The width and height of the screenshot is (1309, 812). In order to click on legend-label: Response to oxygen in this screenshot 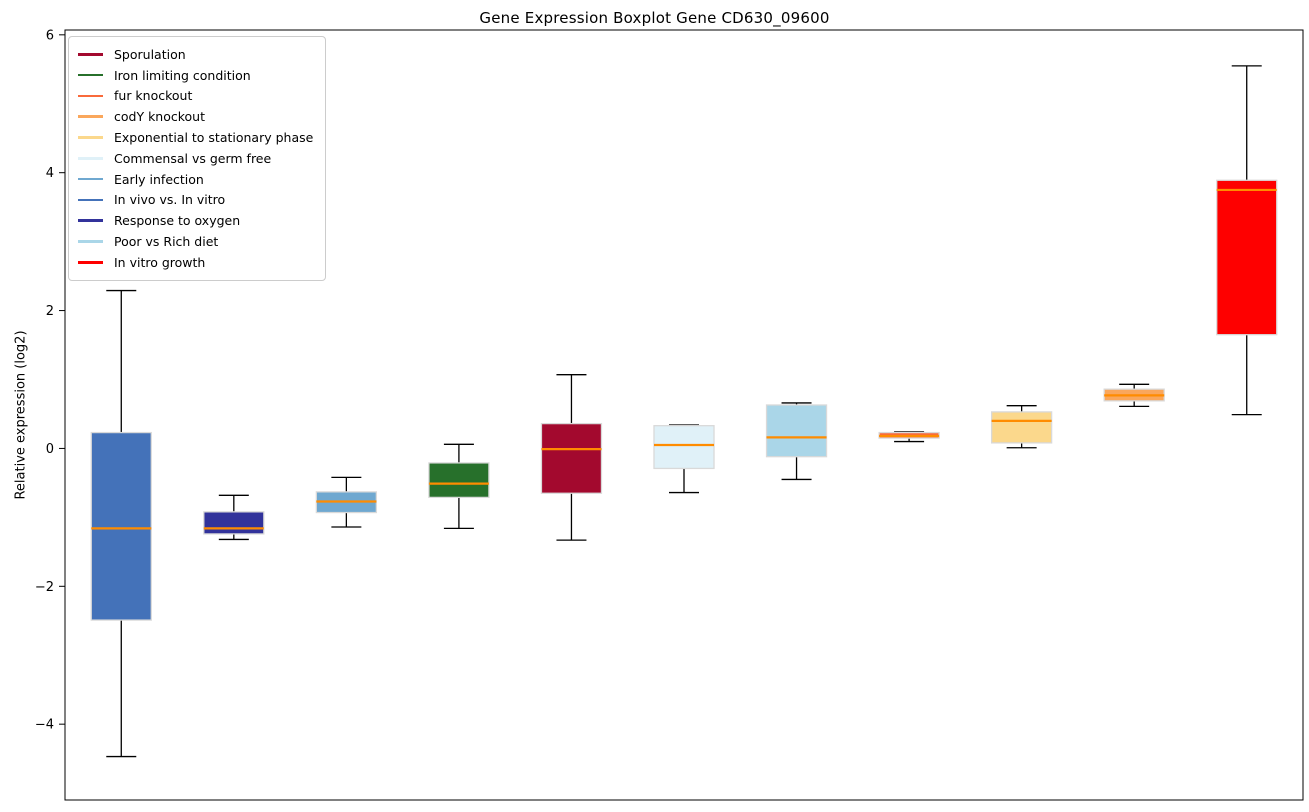, I will do `click(177, 221)`.